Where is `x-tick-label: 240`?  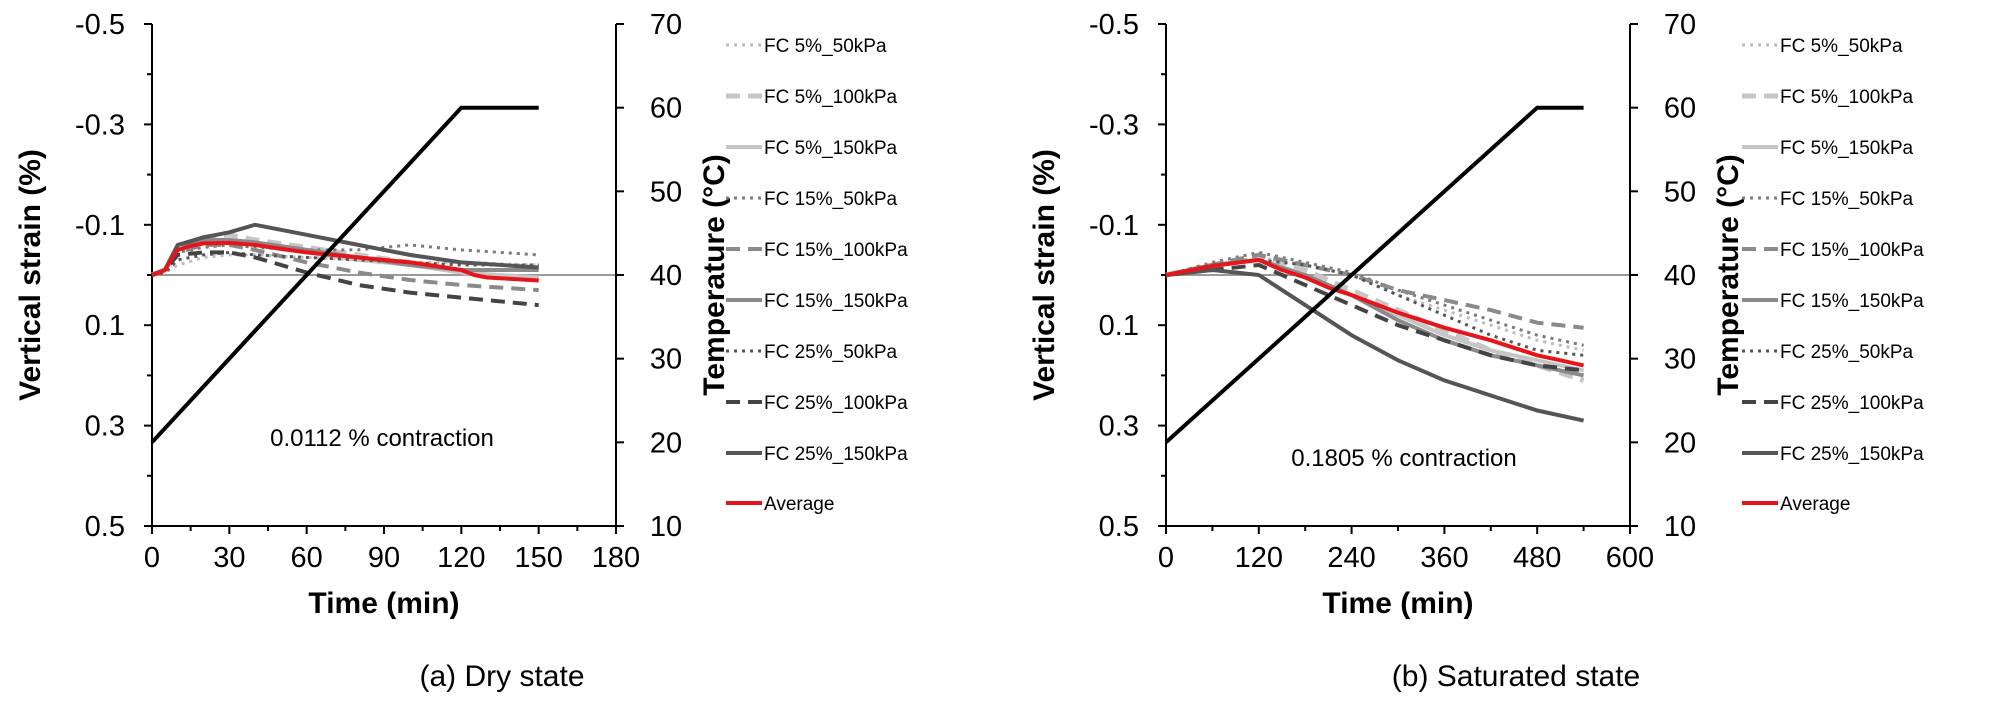 x-tick-label: 240 is located at coordinates (1351, 558).